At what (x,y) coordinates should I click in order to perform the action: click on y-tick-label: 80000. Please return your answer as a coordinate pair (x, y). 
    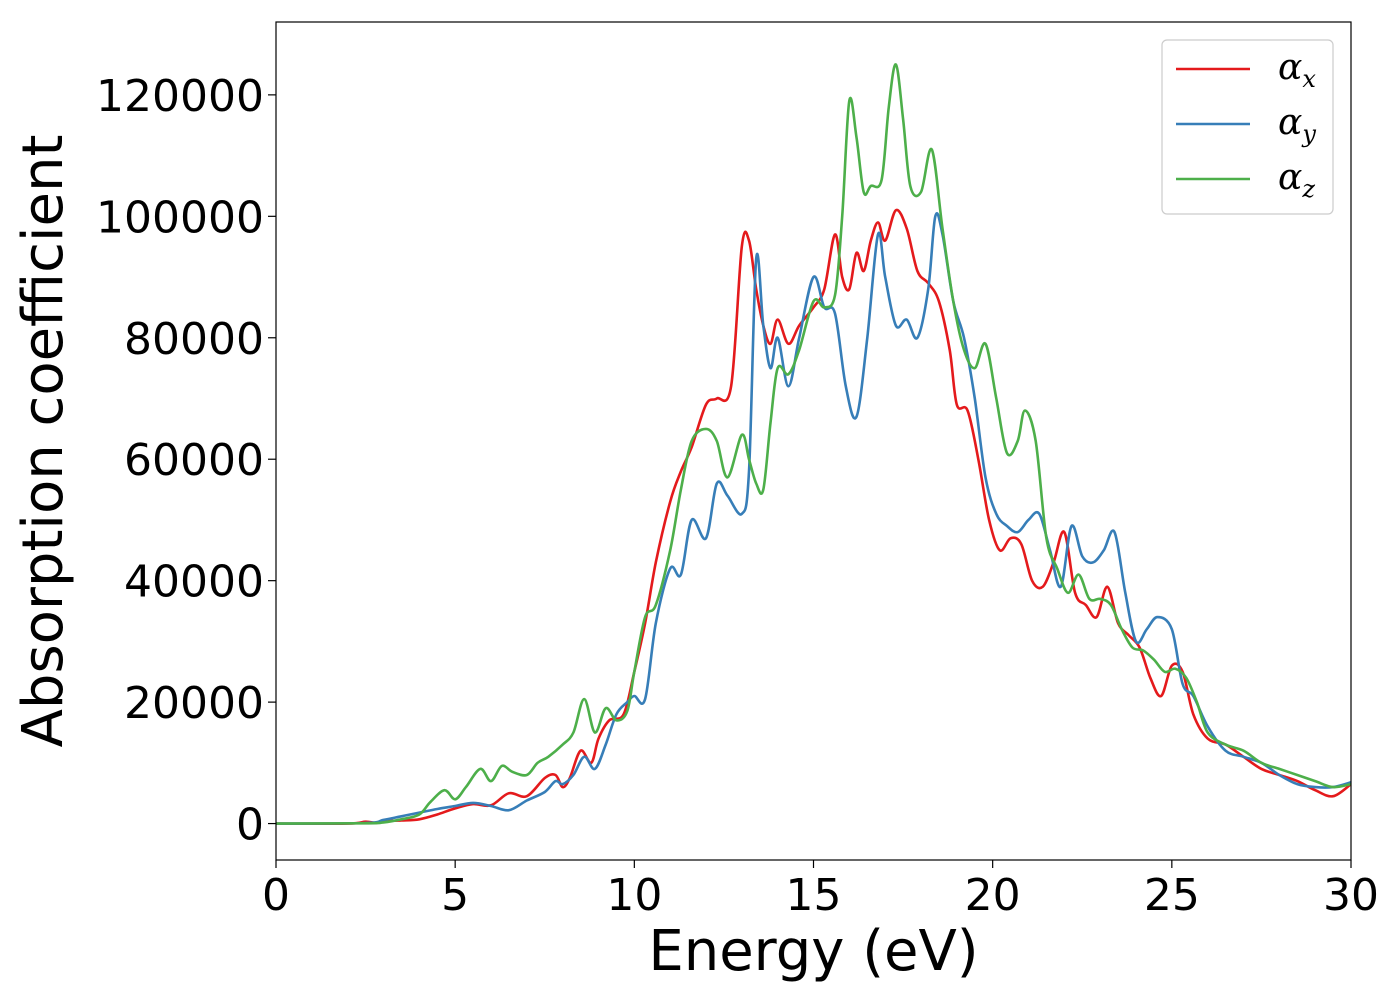
    Looking at the image, I should click on (194, 339).